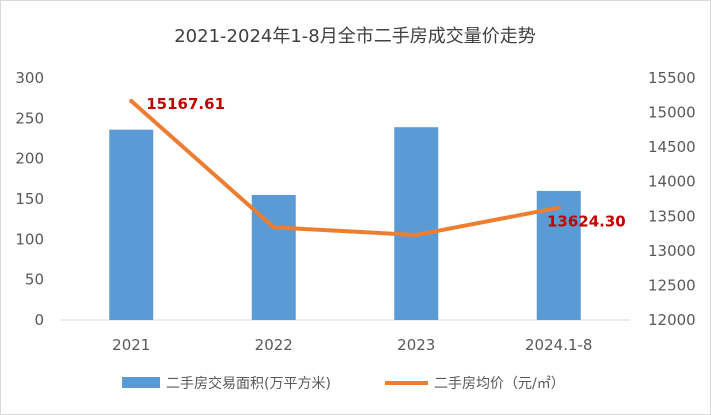  Describe the element at coordinates (672, 182) in the screenshot. I see `right-tick-label: 14000` at that location.